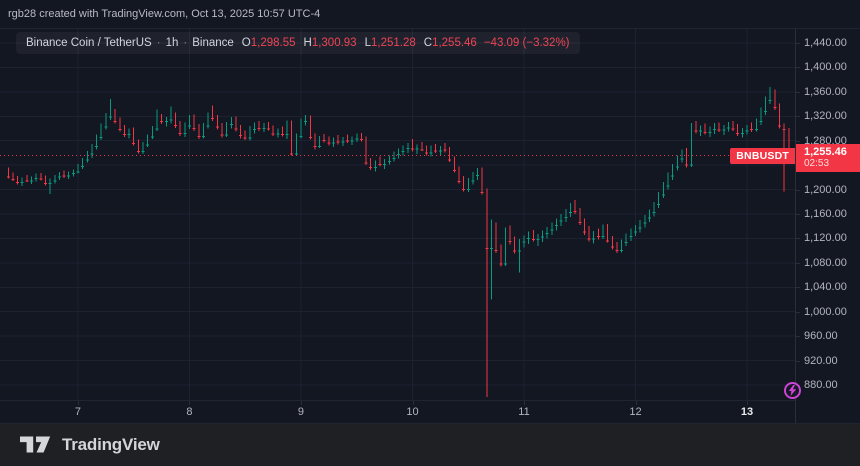  I want to click on ohlc-open: O1,298.55, so click(268, 43).